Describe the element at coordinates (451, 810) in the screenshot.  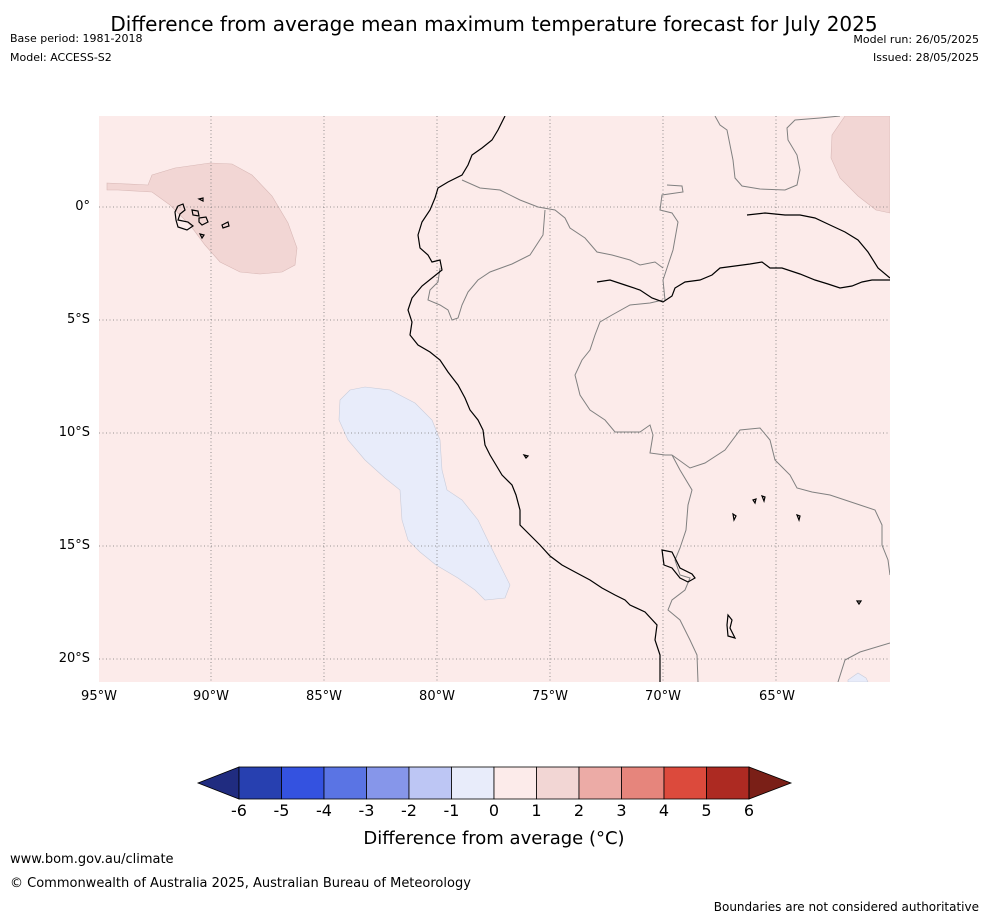
I see `colorbar-tick-label: -1` at that location.